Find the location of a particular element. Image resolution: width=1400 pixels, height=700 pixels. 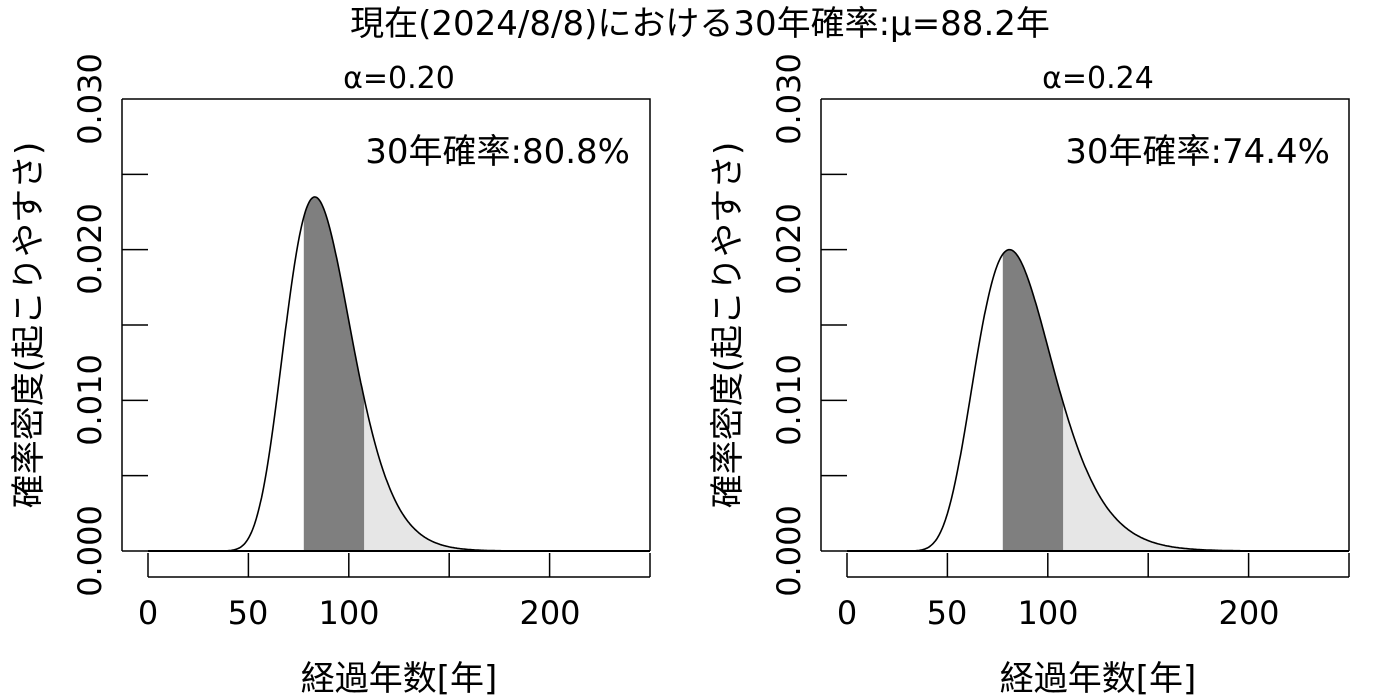

probability-annotation: 30年確率:74.4% is located at coordinates (1197, 152).